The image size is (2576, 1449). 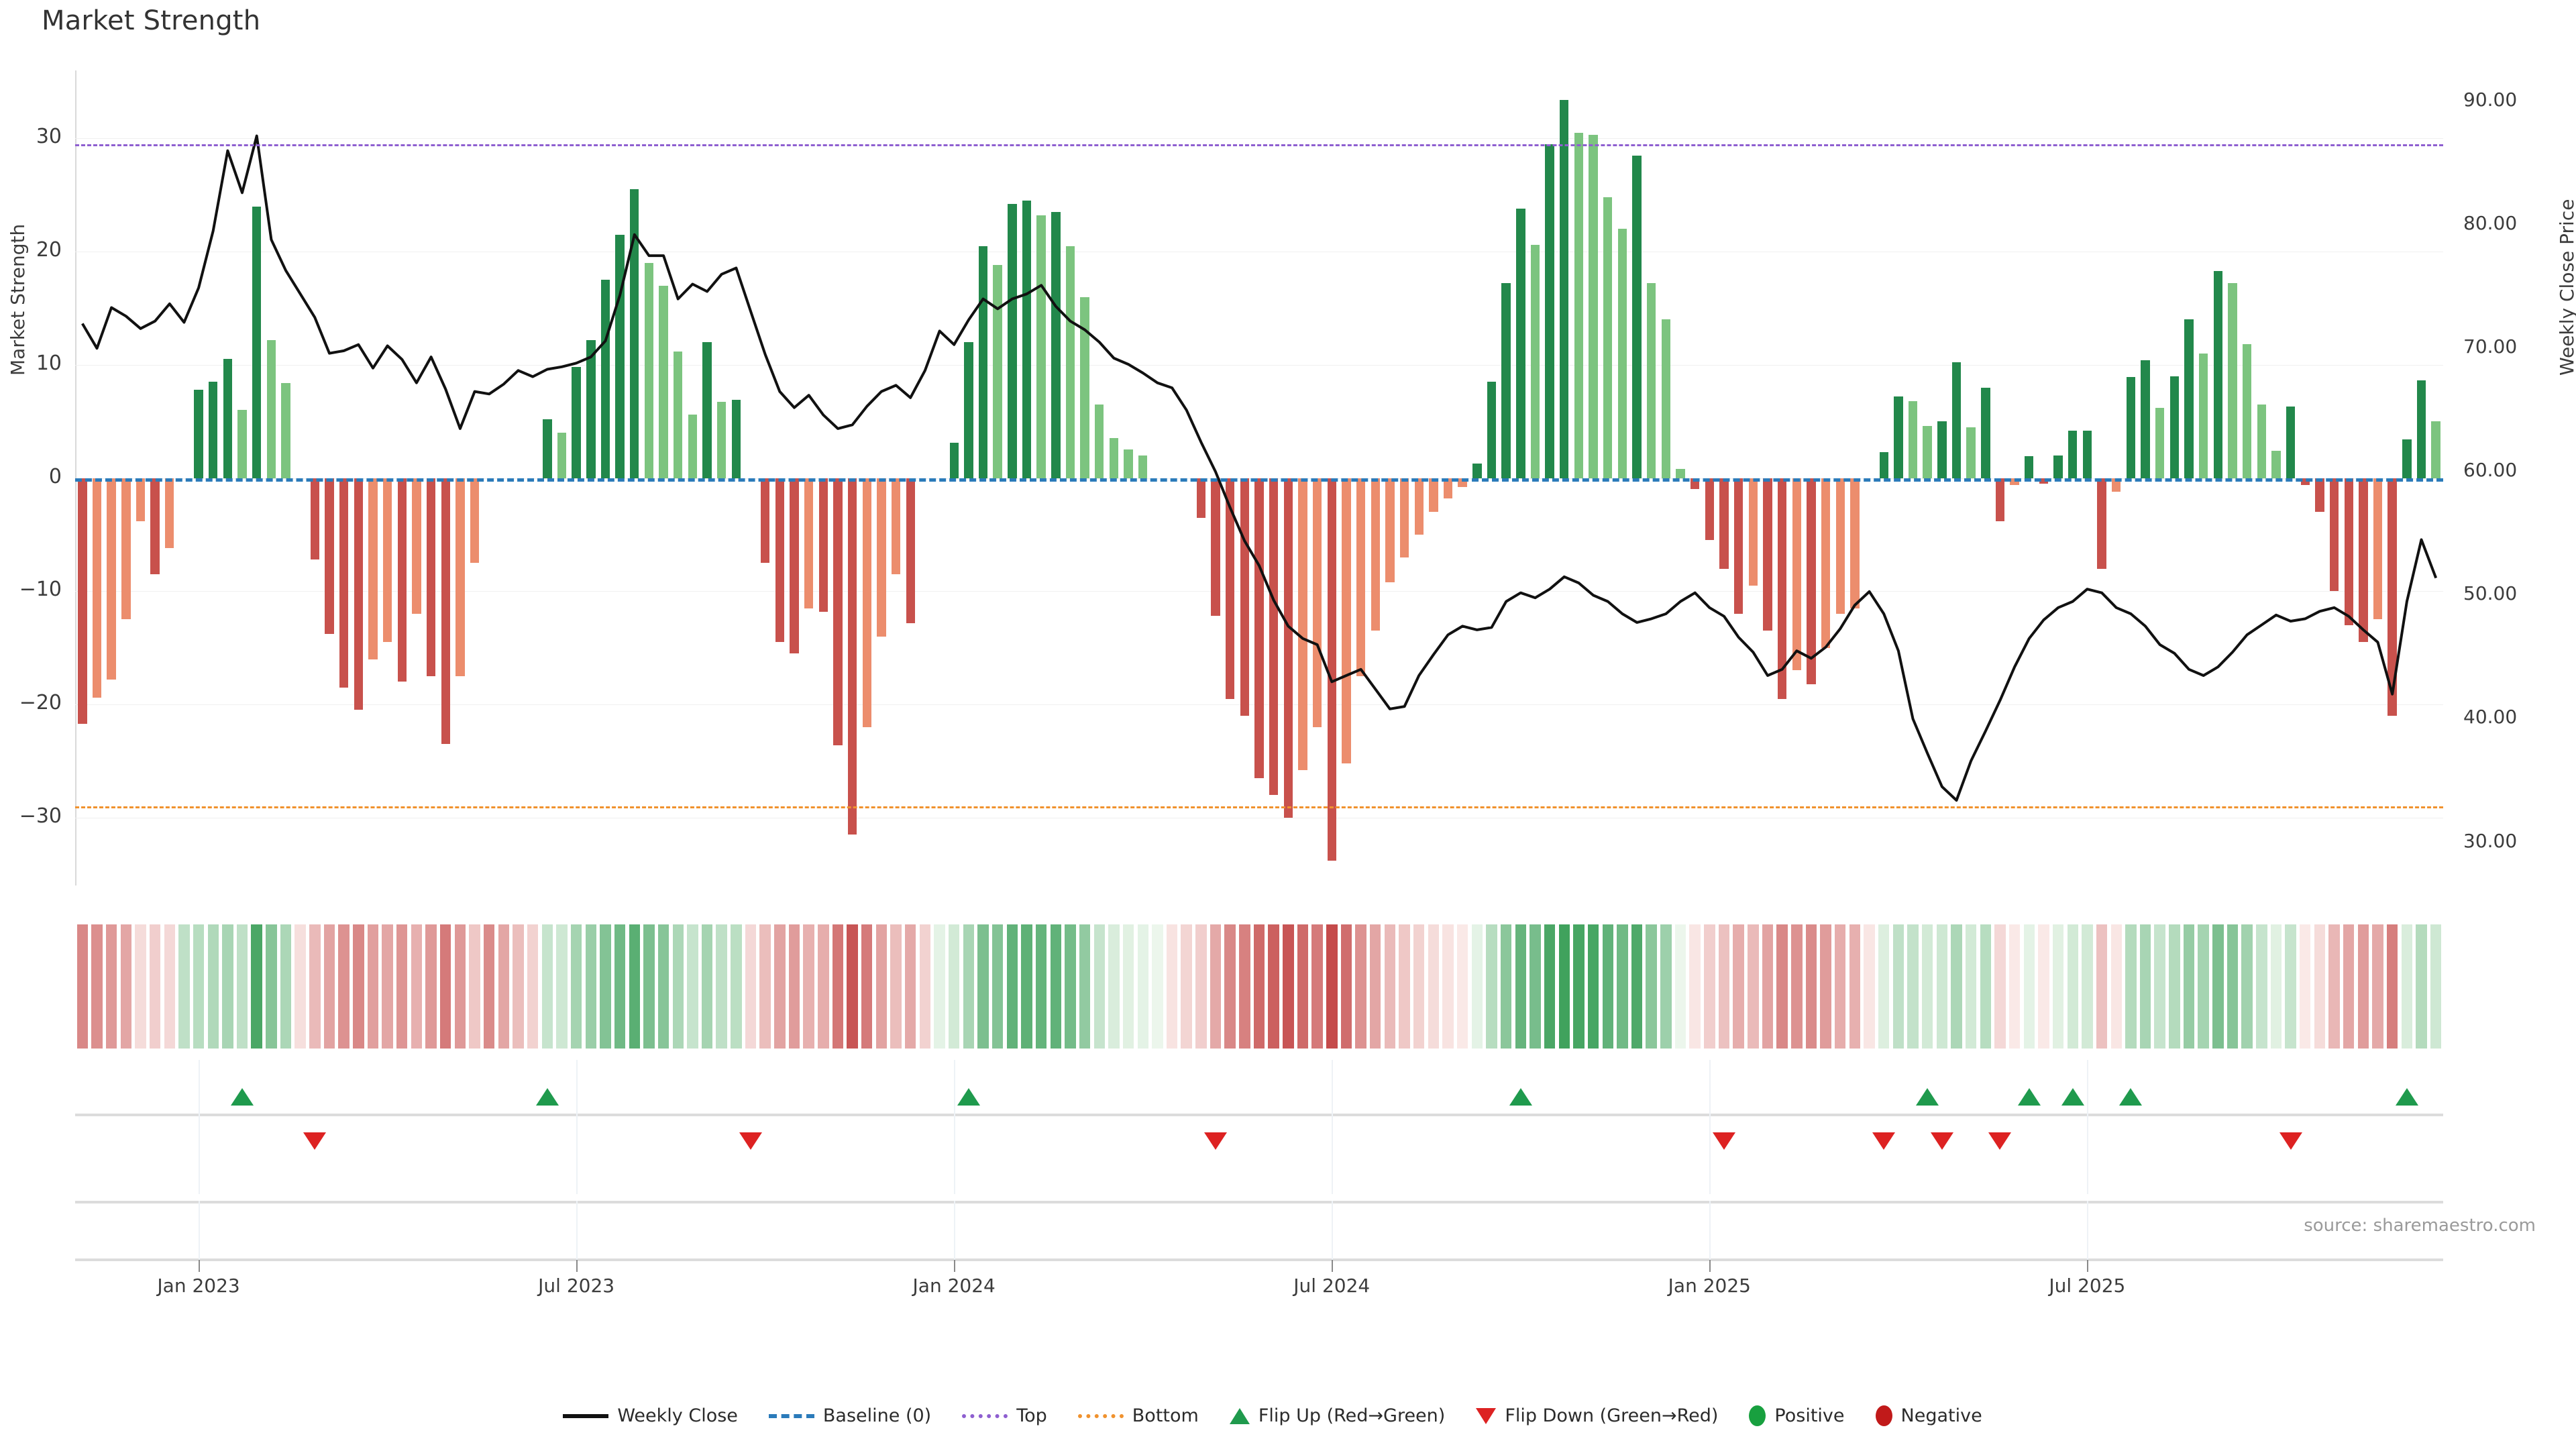 What do you see at coordinates (849, 1415) in the screenshot?
I see `legend-item: Baseline (0)` at bounding box center [849, 1415].